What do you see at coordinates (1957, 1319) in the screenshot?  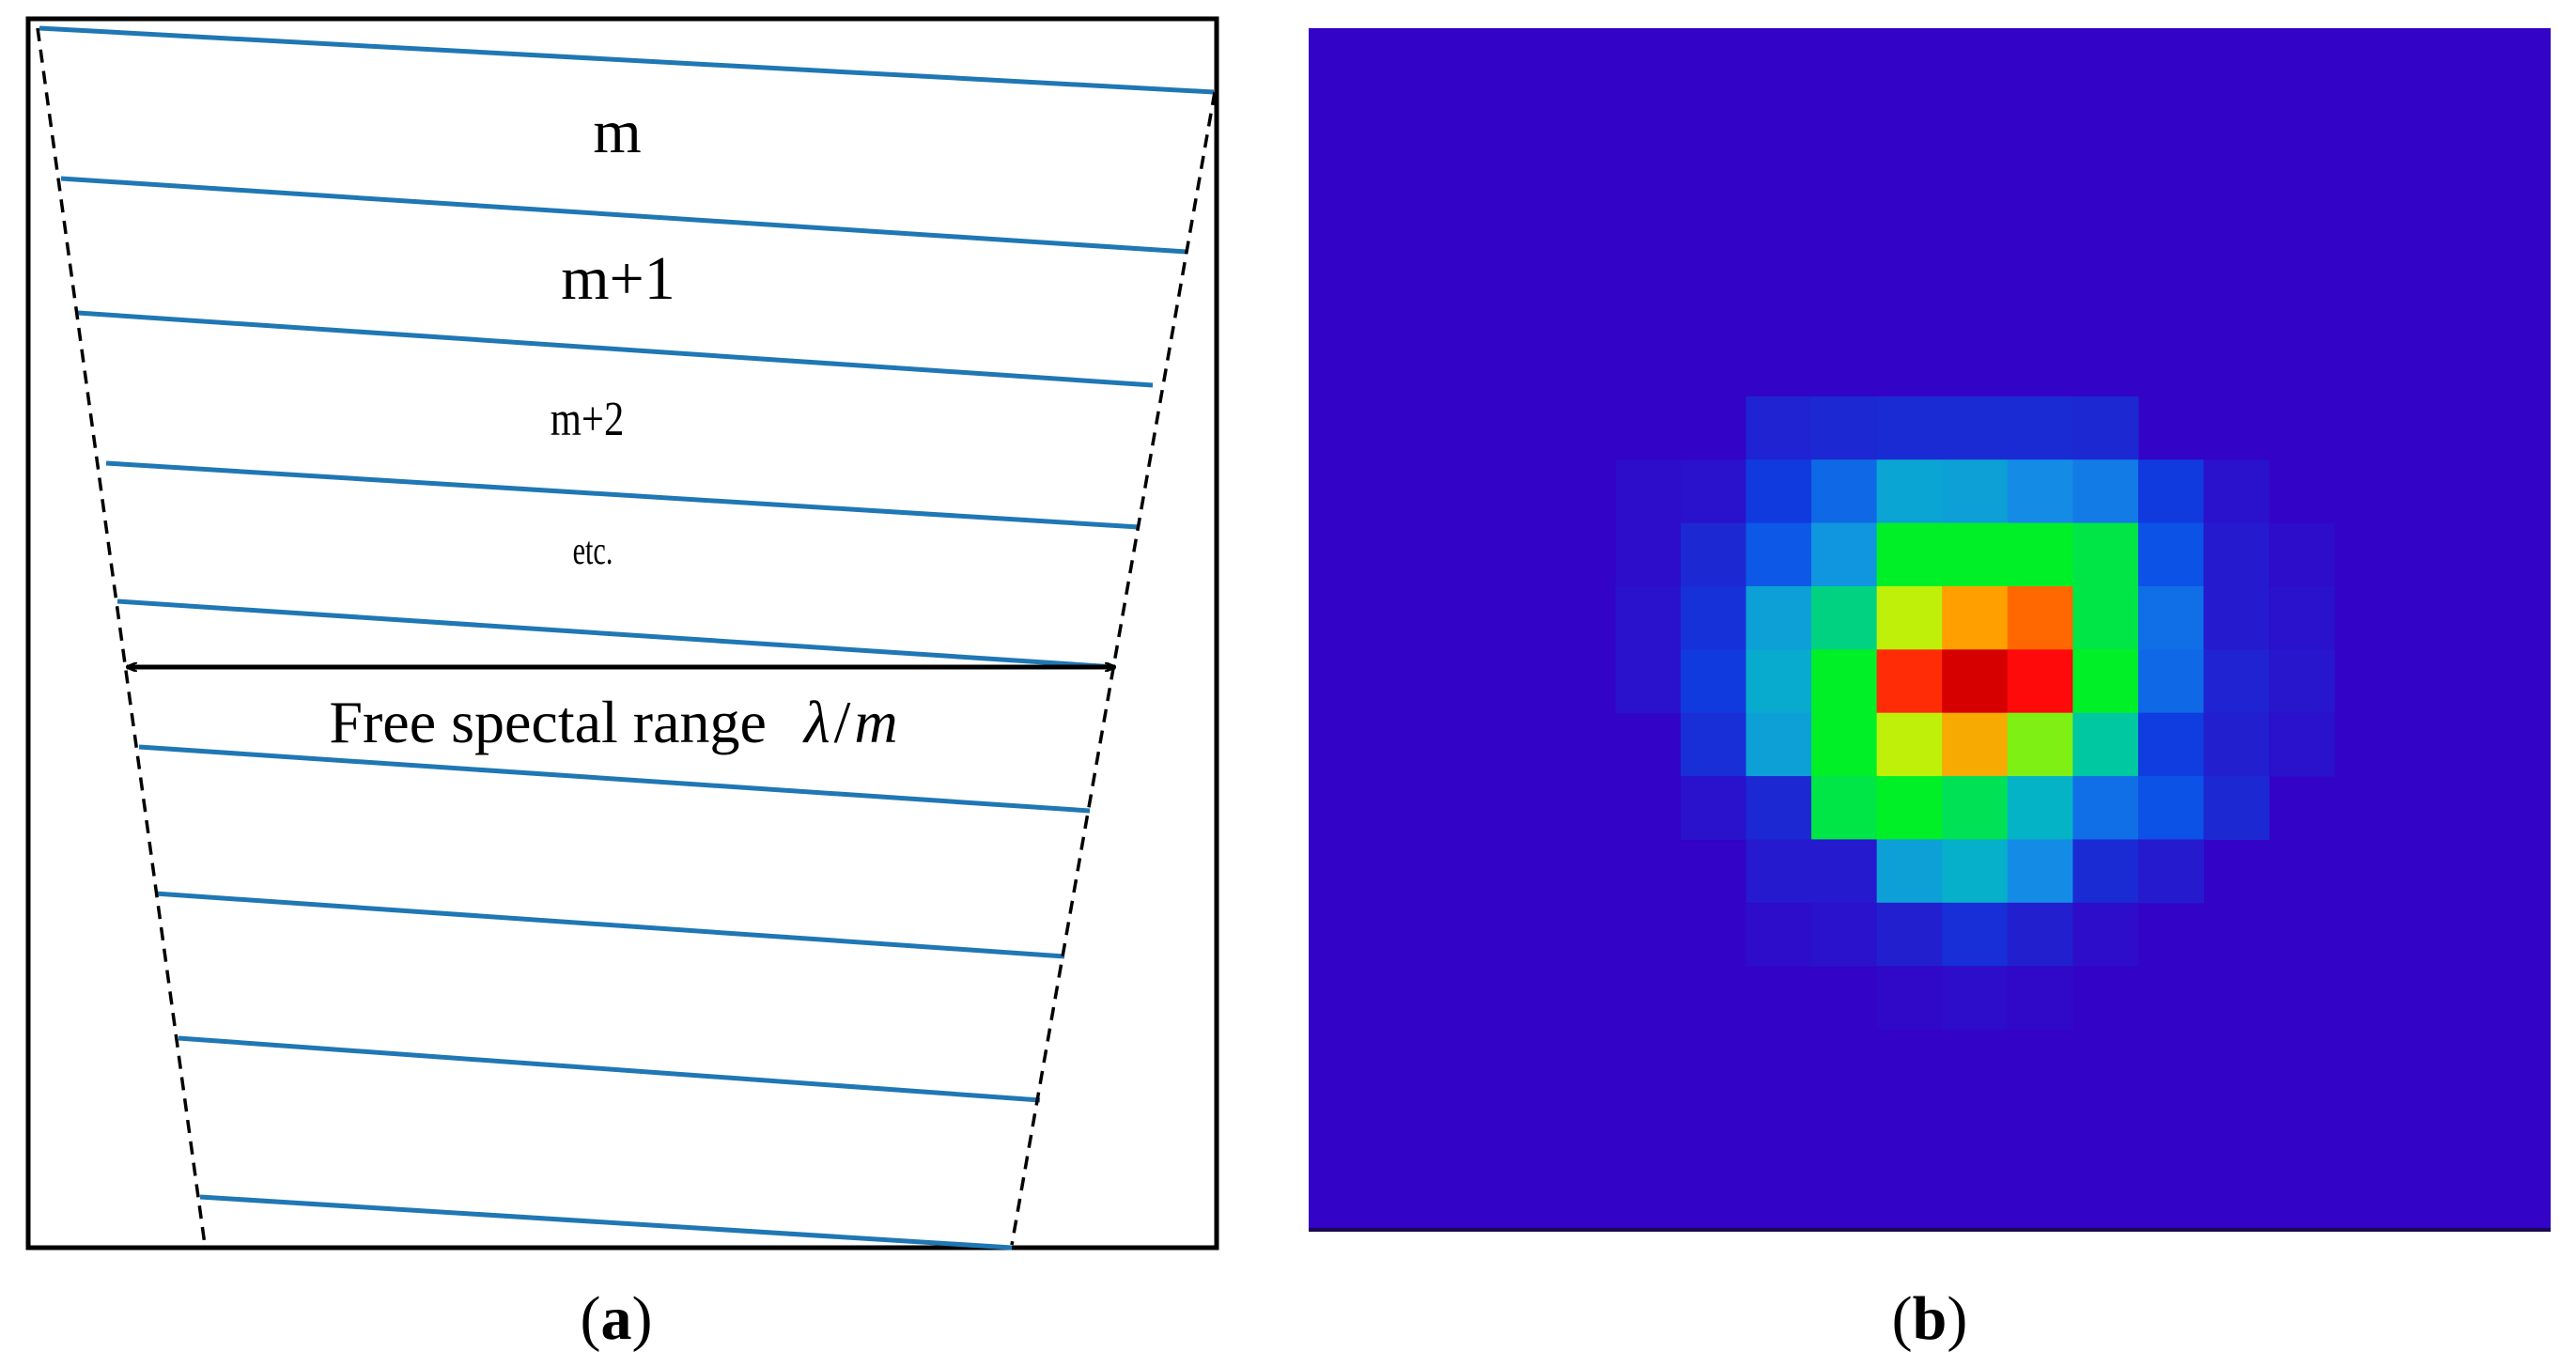 I see `caption-b-close: )` at bounding box center [1957, 1319].